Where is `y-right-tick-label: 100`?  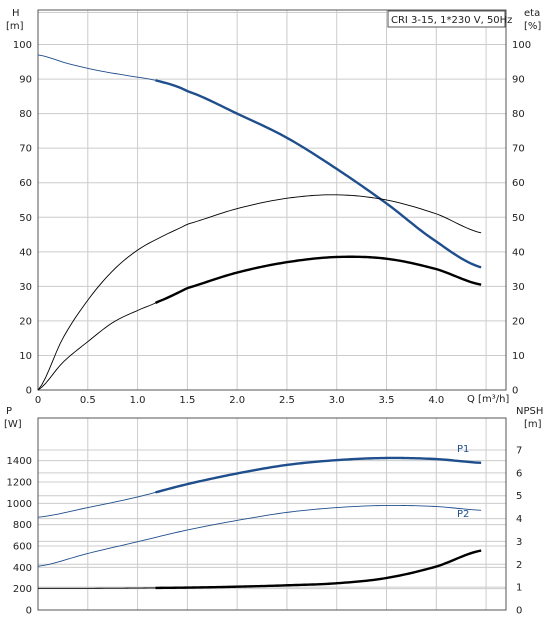 y-right-tick-label: 100 is located at coordinates (521, 45).